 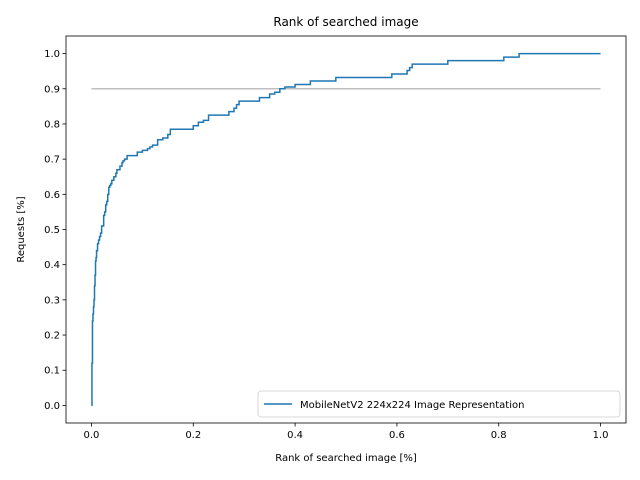 I want to click on x-tick-label: 0.2, so click(x=193, y=435).